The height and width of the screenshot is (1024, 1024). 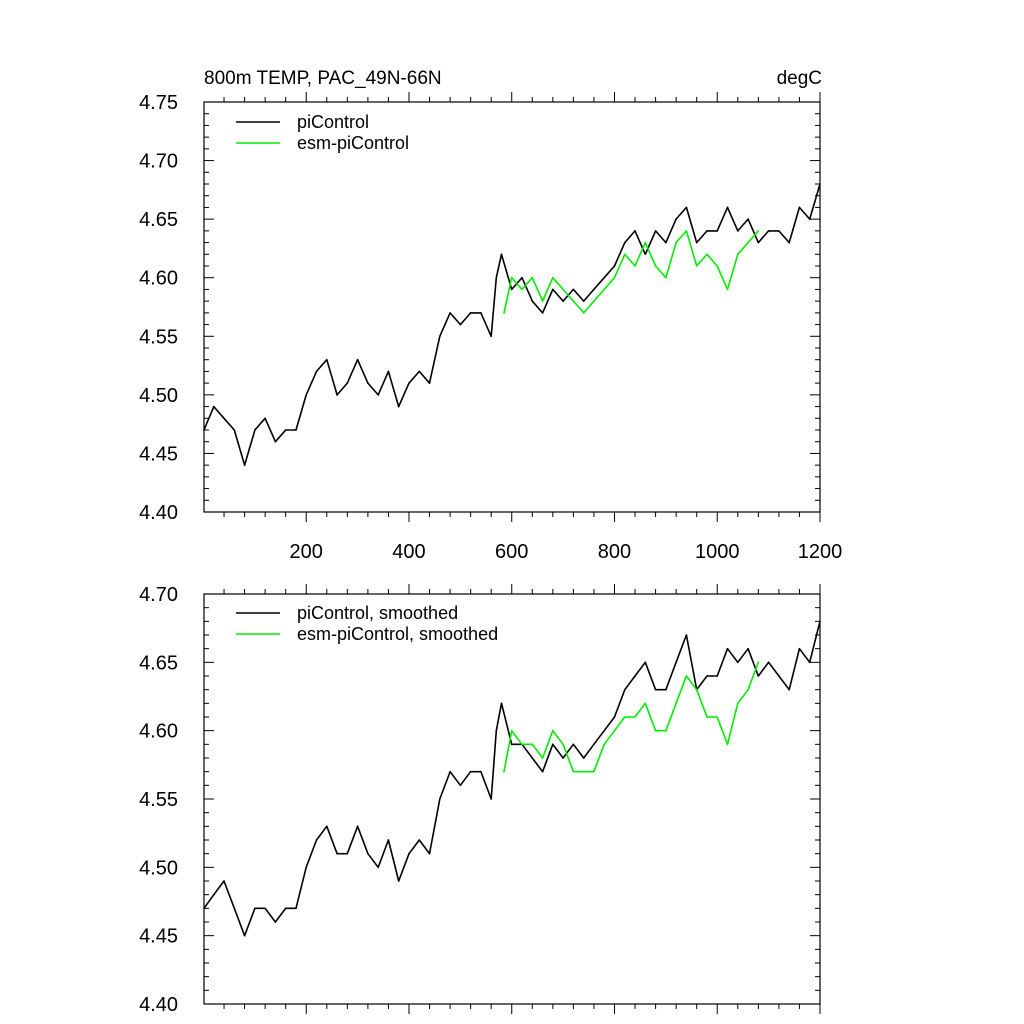 What do you see at coordinates (158, 454) in the screenshot?
I see `y-tick-label: 4.45` at bounding box center [158, 454].